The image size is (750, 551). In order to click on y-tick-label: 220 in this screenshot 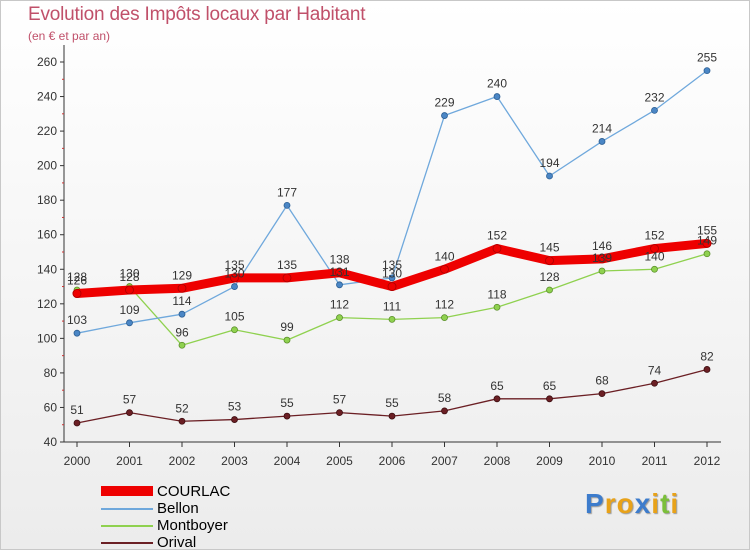, I will do `click(47, 131)`.